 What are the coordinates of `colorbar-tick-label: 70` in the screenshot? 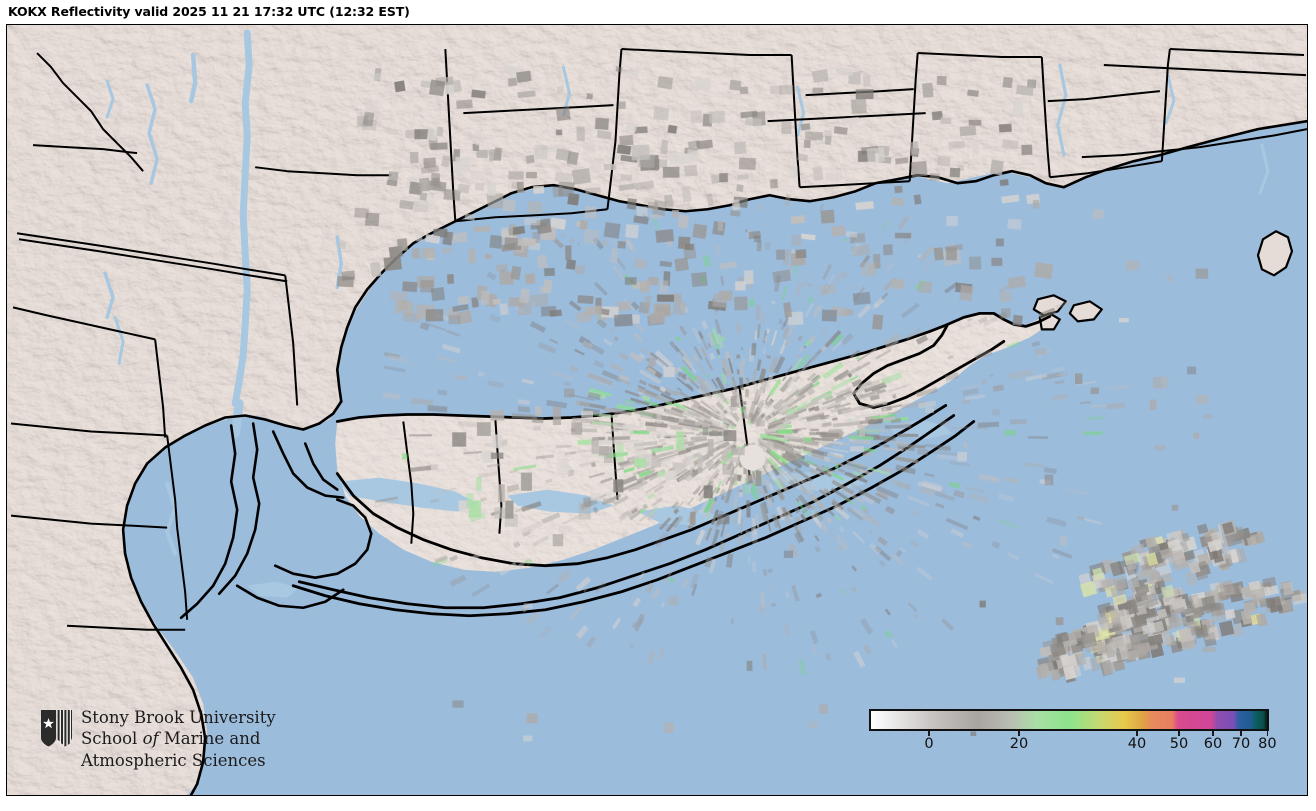 It's located at (1241, 744).